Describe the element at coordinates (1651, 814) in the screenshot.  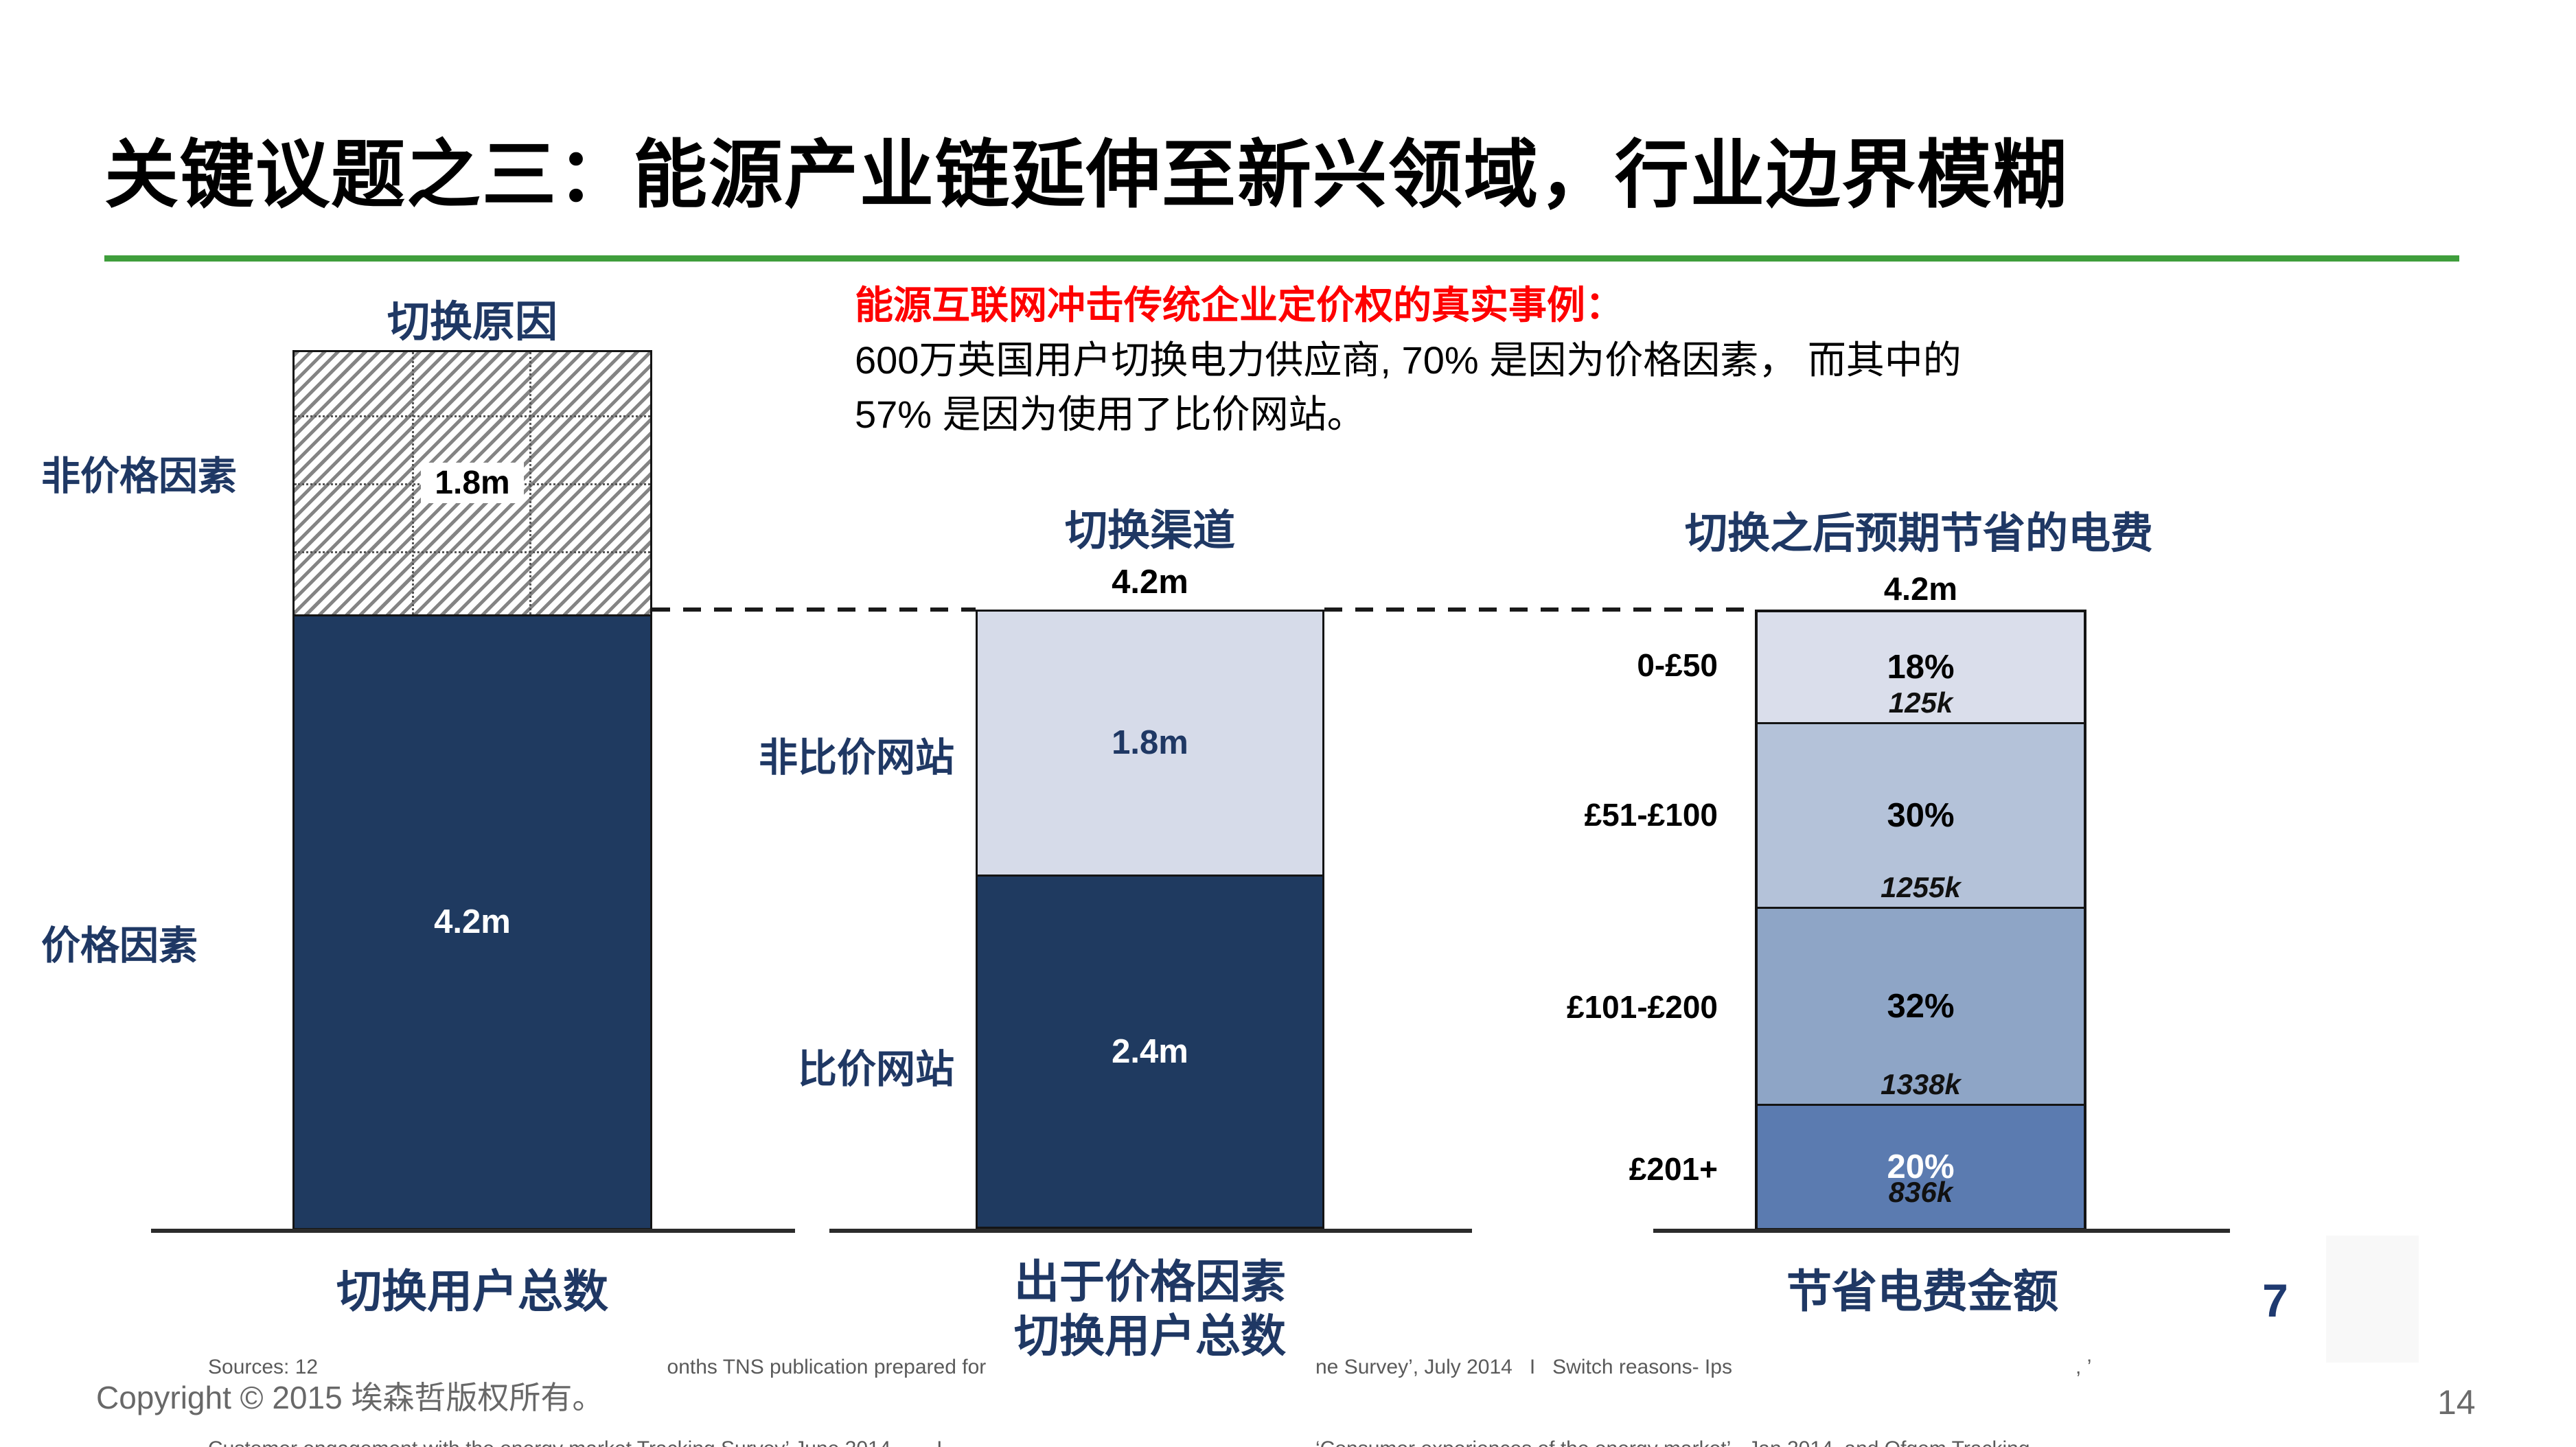
I see `chart3-range-51-100: £51-£100` at that location.